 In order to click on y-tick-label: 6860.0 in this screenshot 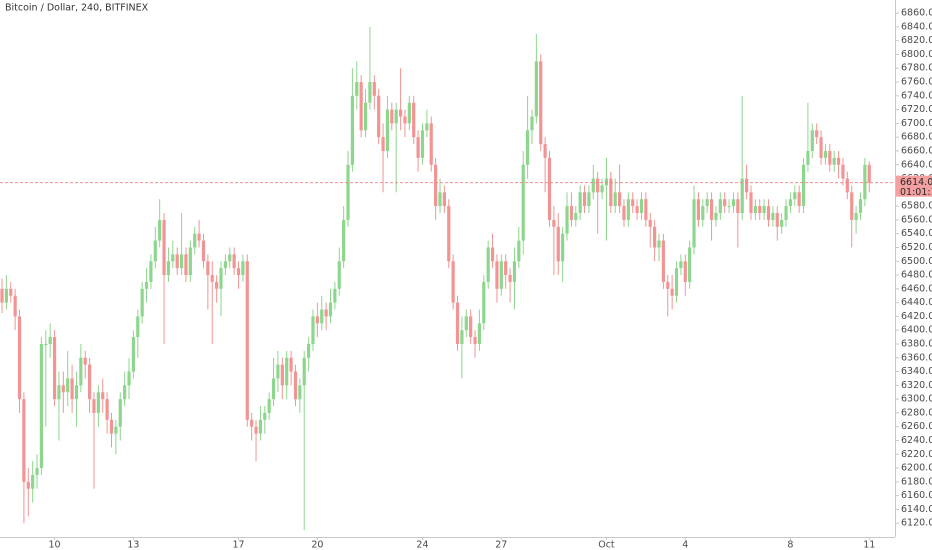, I will do `click(916, 13)`.